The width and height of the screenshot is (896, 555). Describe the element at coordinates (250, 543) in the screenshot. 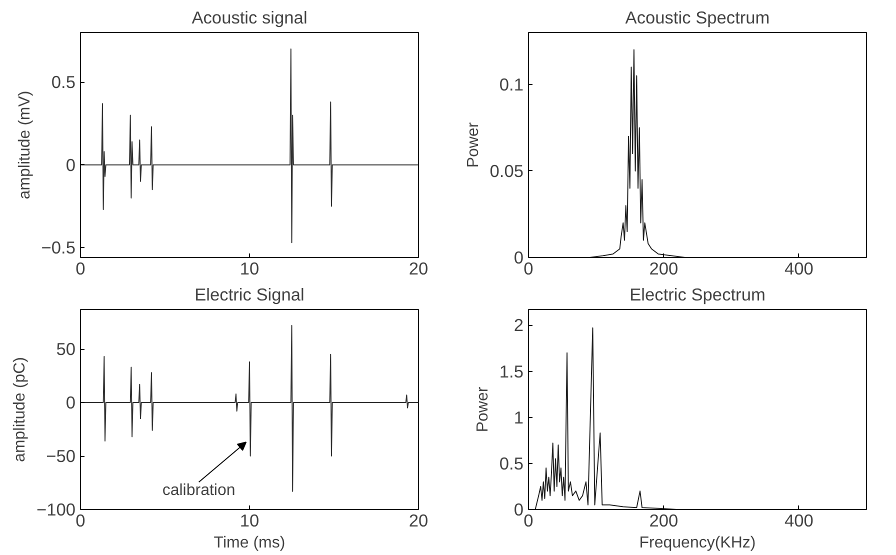

I see `x-axis-title: Time (ms)` at that location.